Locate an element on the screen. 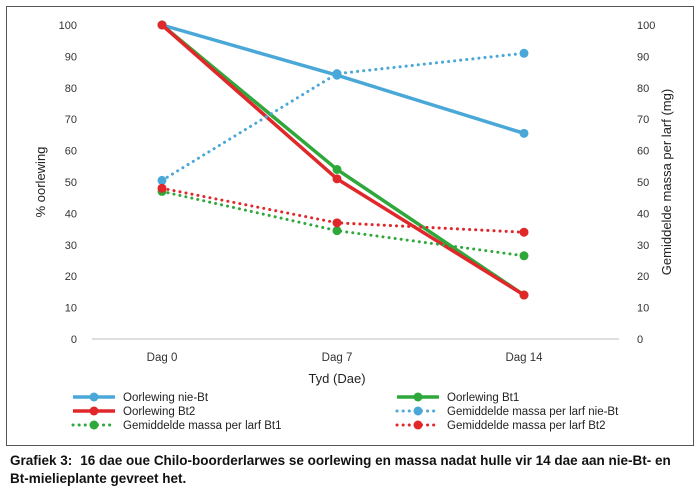 The image size is (700, 494). legend-label: Oorlewing Bt1 is located at coordinates (483, 398).